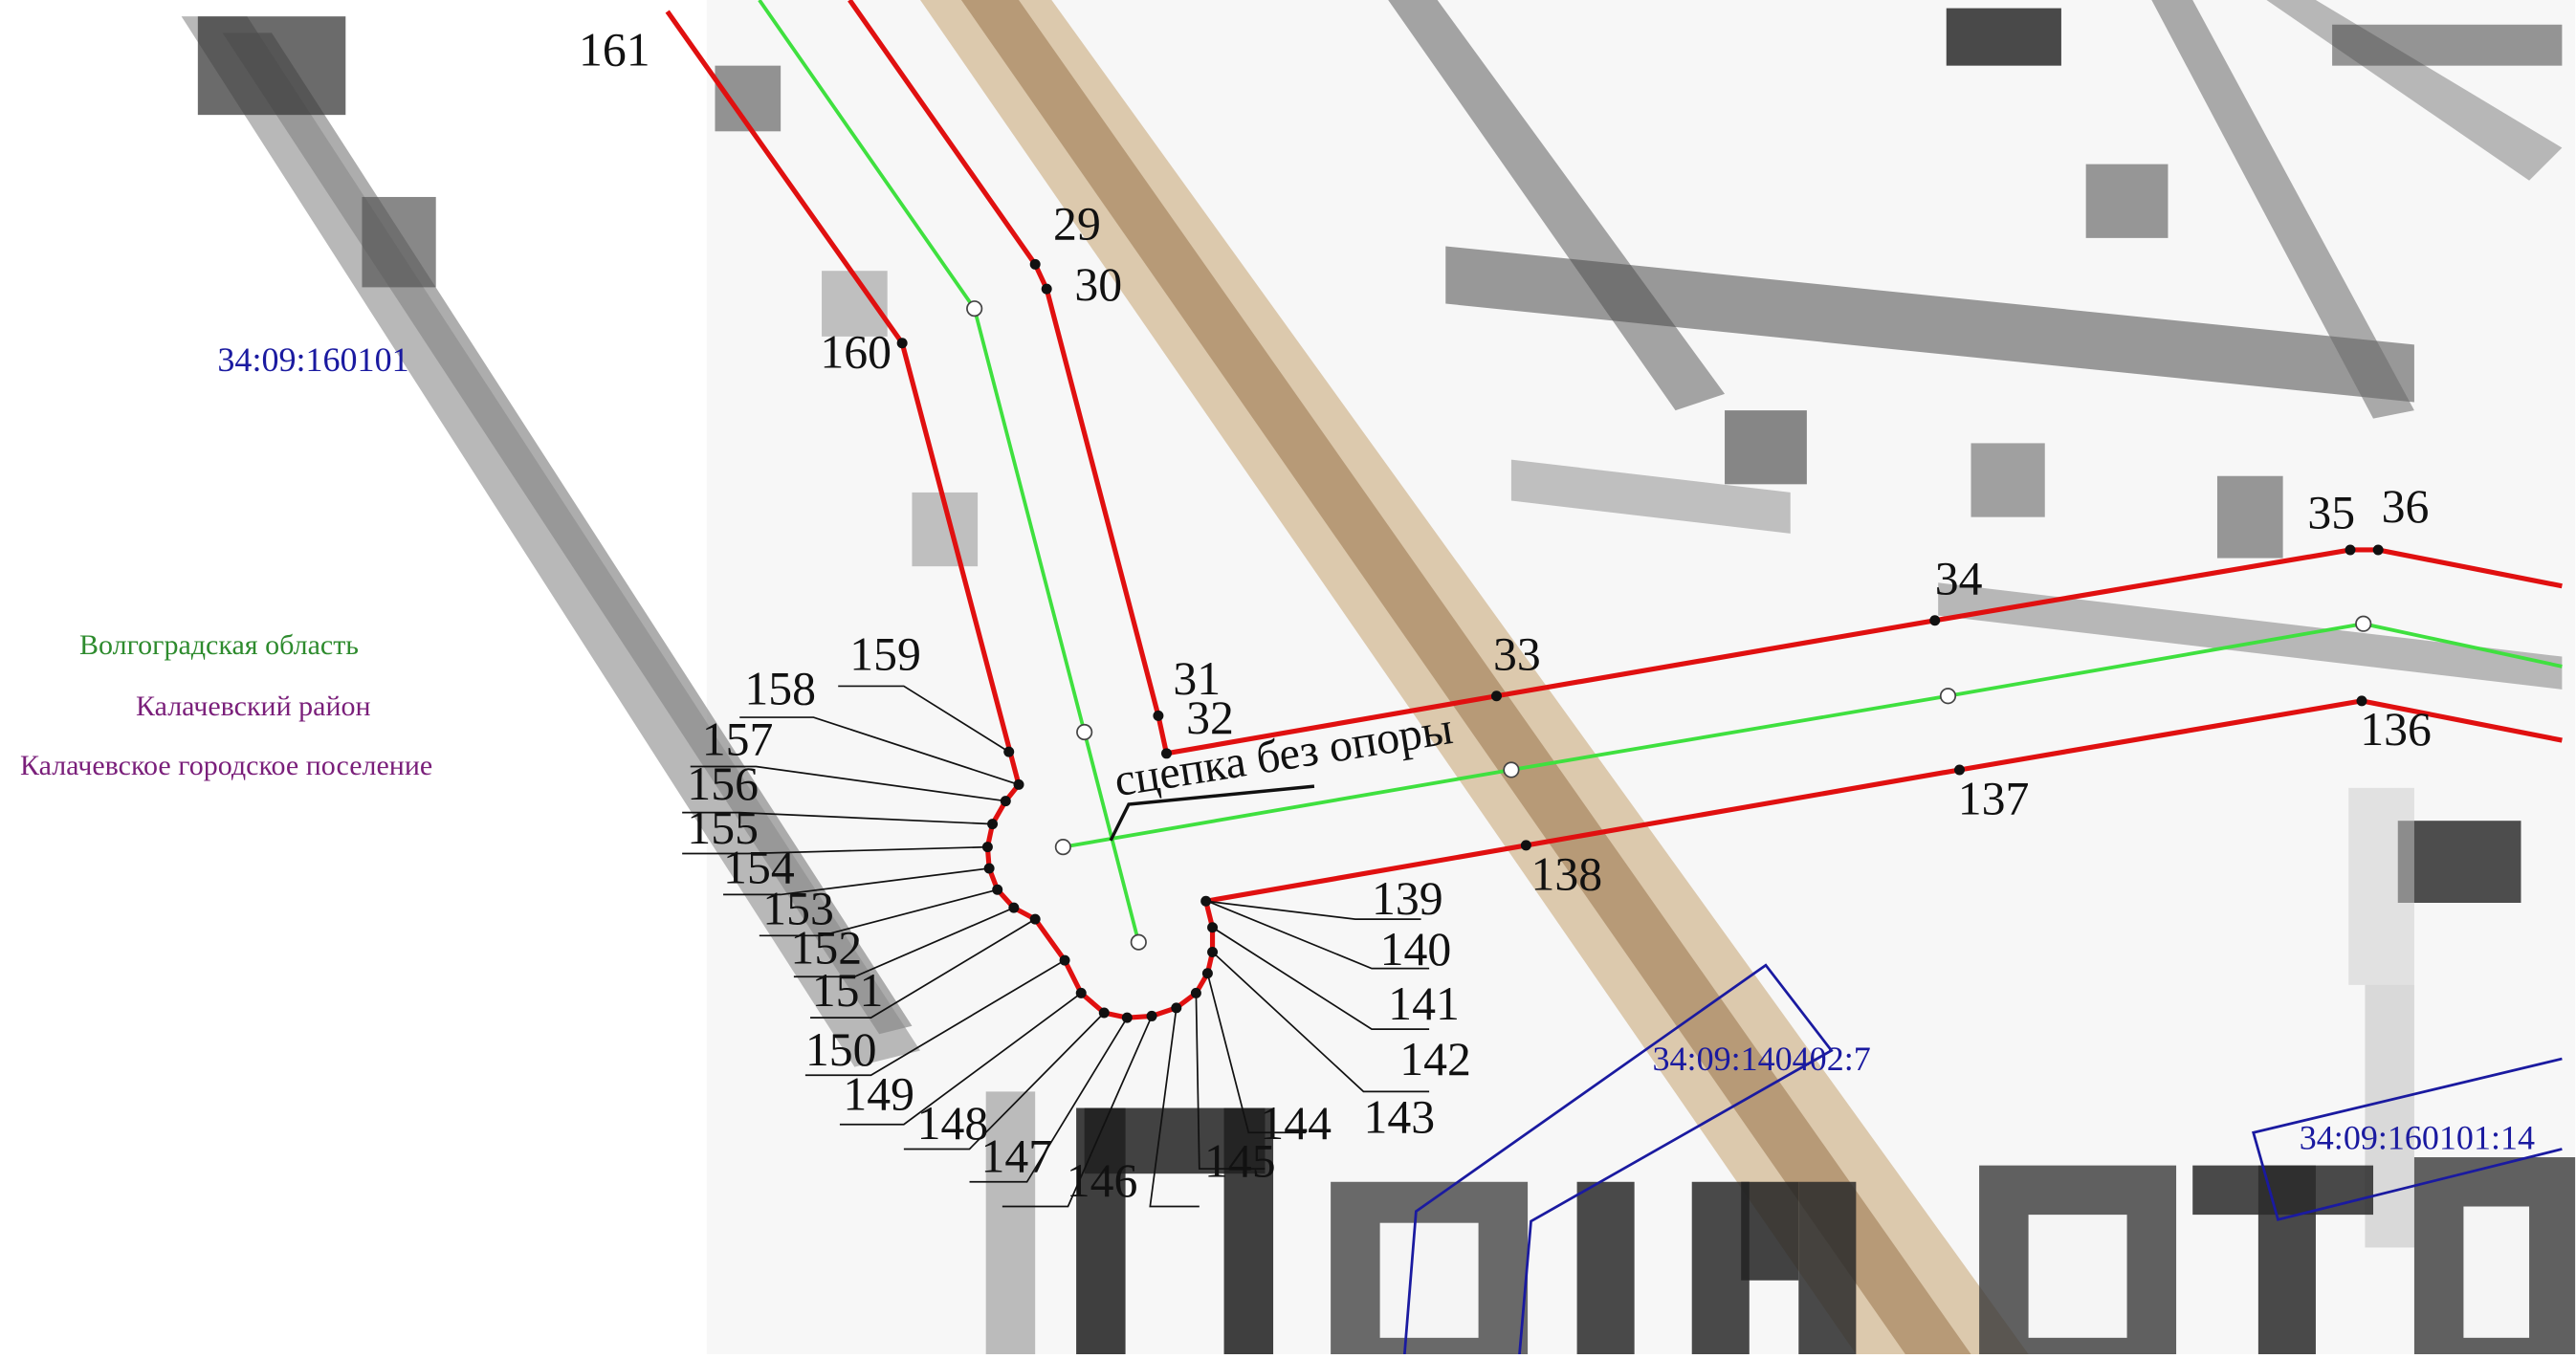  Describe the element at coordinates (2331, 513) in the screenshot. I see `point-label-35: 35` at that location.